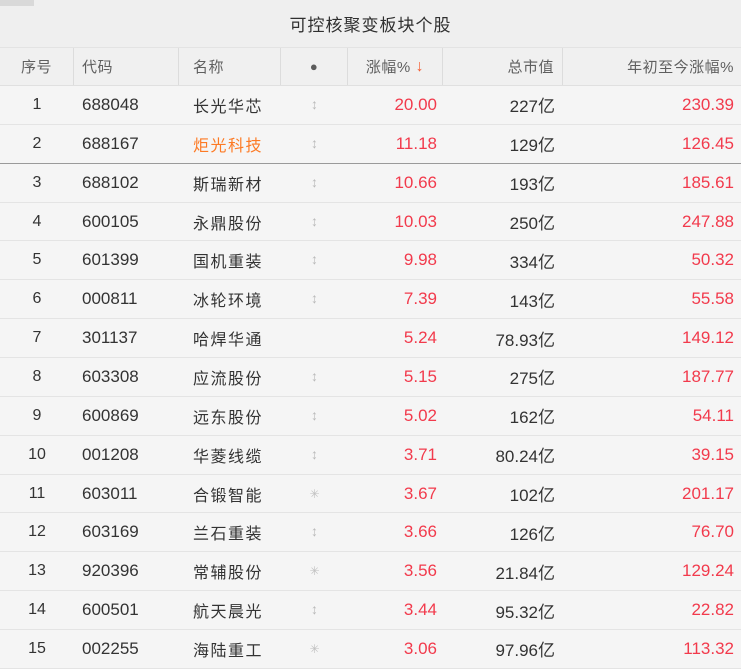  I want to click on stock-name: 常辅股份, so click(228, 574).